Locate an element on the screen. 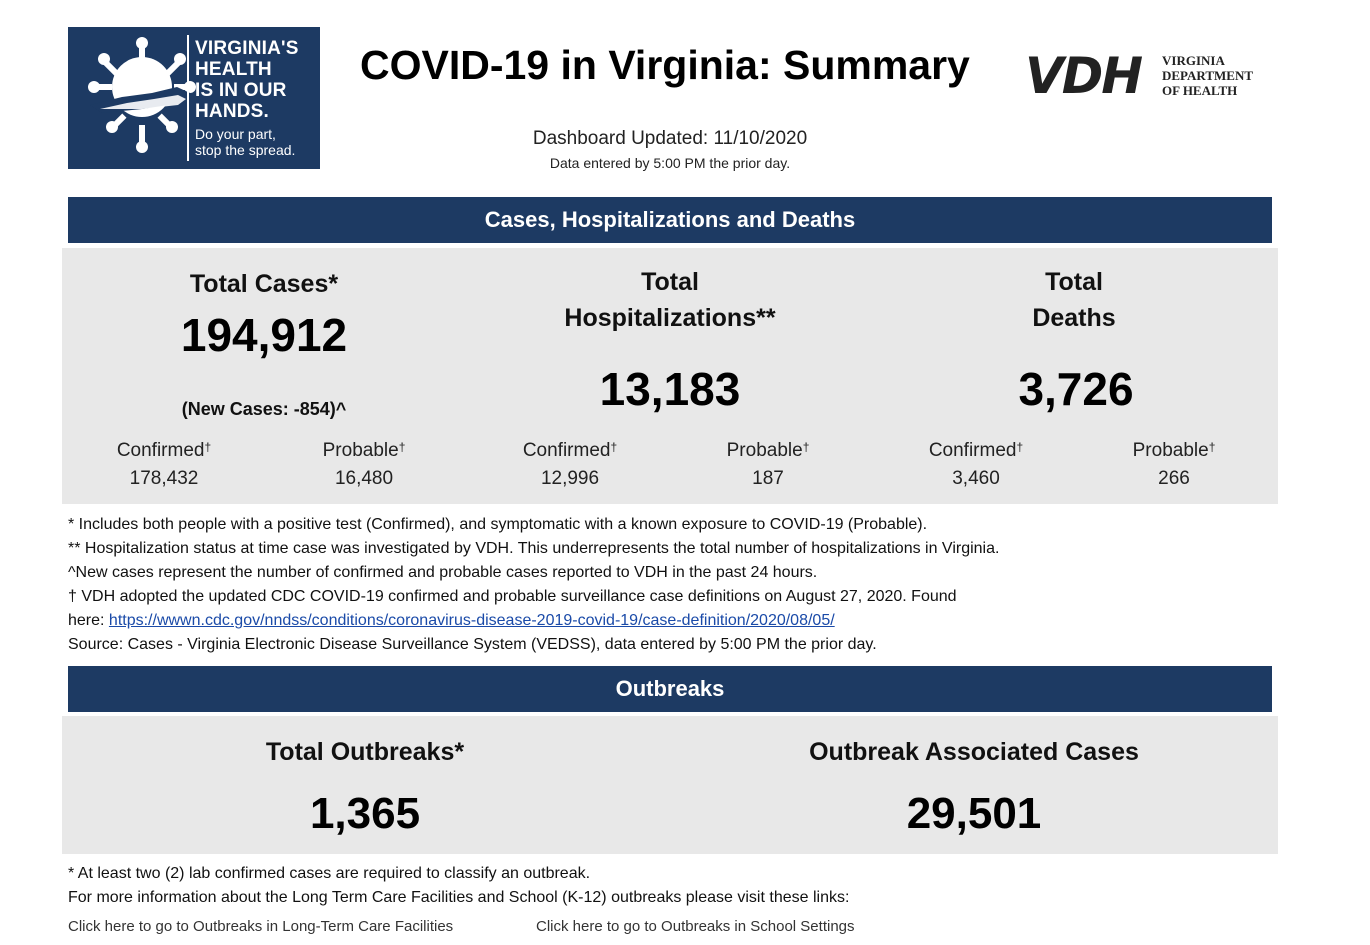  logo-divider is located at coordinates (188, 98).